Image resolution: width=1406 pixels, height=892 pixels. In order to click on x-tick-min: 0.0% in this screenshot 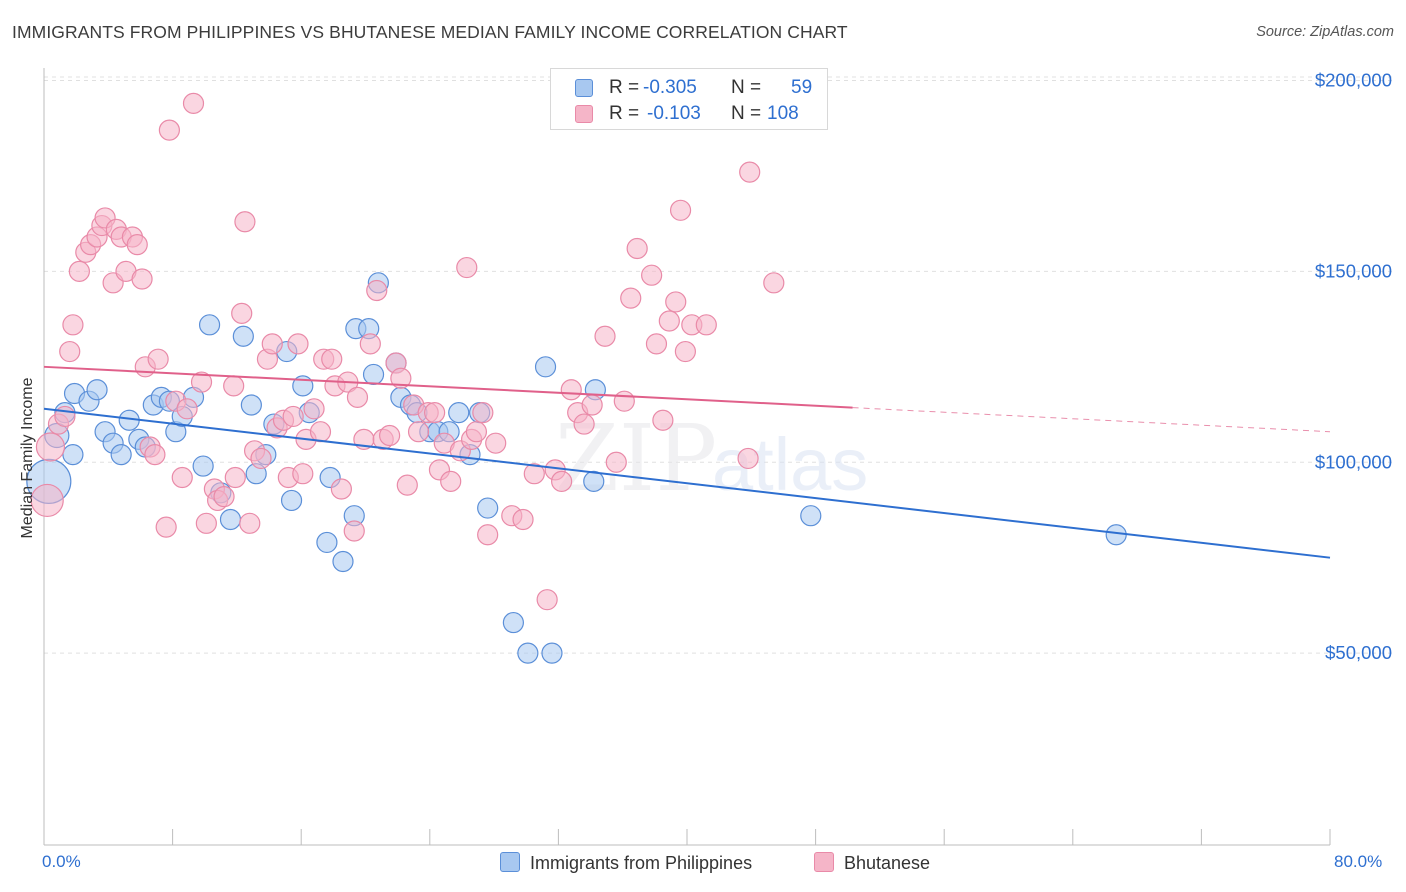, I will do `click(61, 861)`.